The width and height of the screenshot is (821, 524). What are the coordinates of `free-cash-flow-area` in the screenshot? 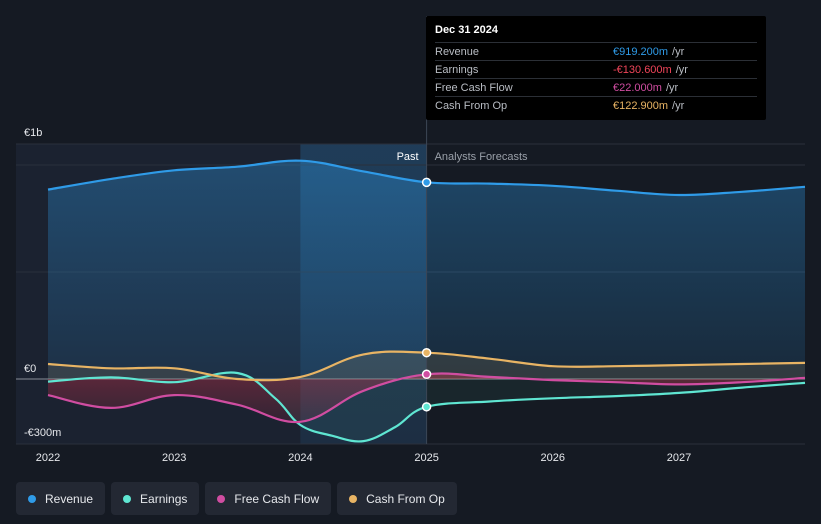 It's located at (426, 398).